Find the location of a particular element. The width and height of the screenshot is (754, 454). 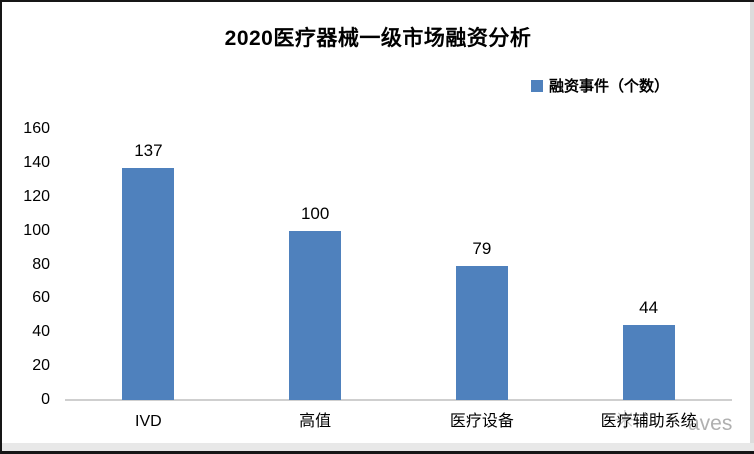

y-axis-tick: 40 is located at coordinates (41, 332).